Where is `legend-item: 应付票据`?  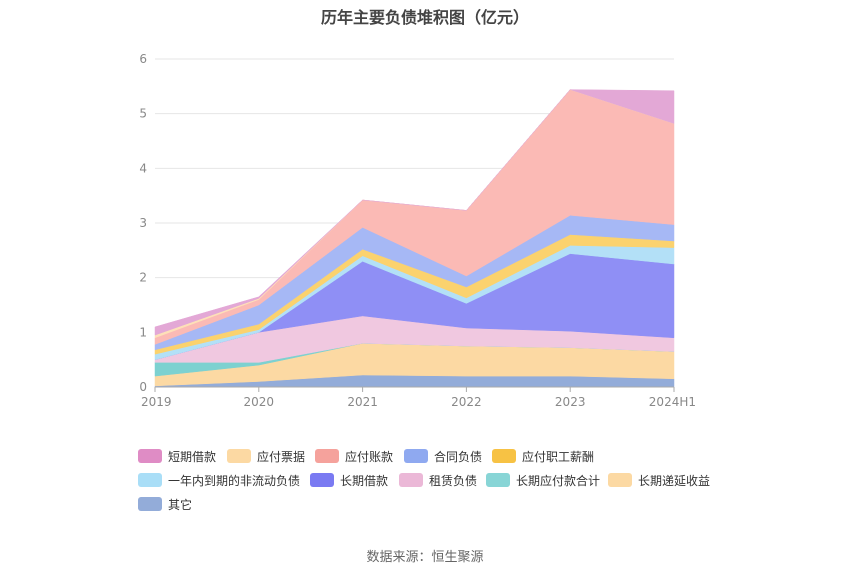
legend-item: 应付票据 is located at coordinates (266, 456).